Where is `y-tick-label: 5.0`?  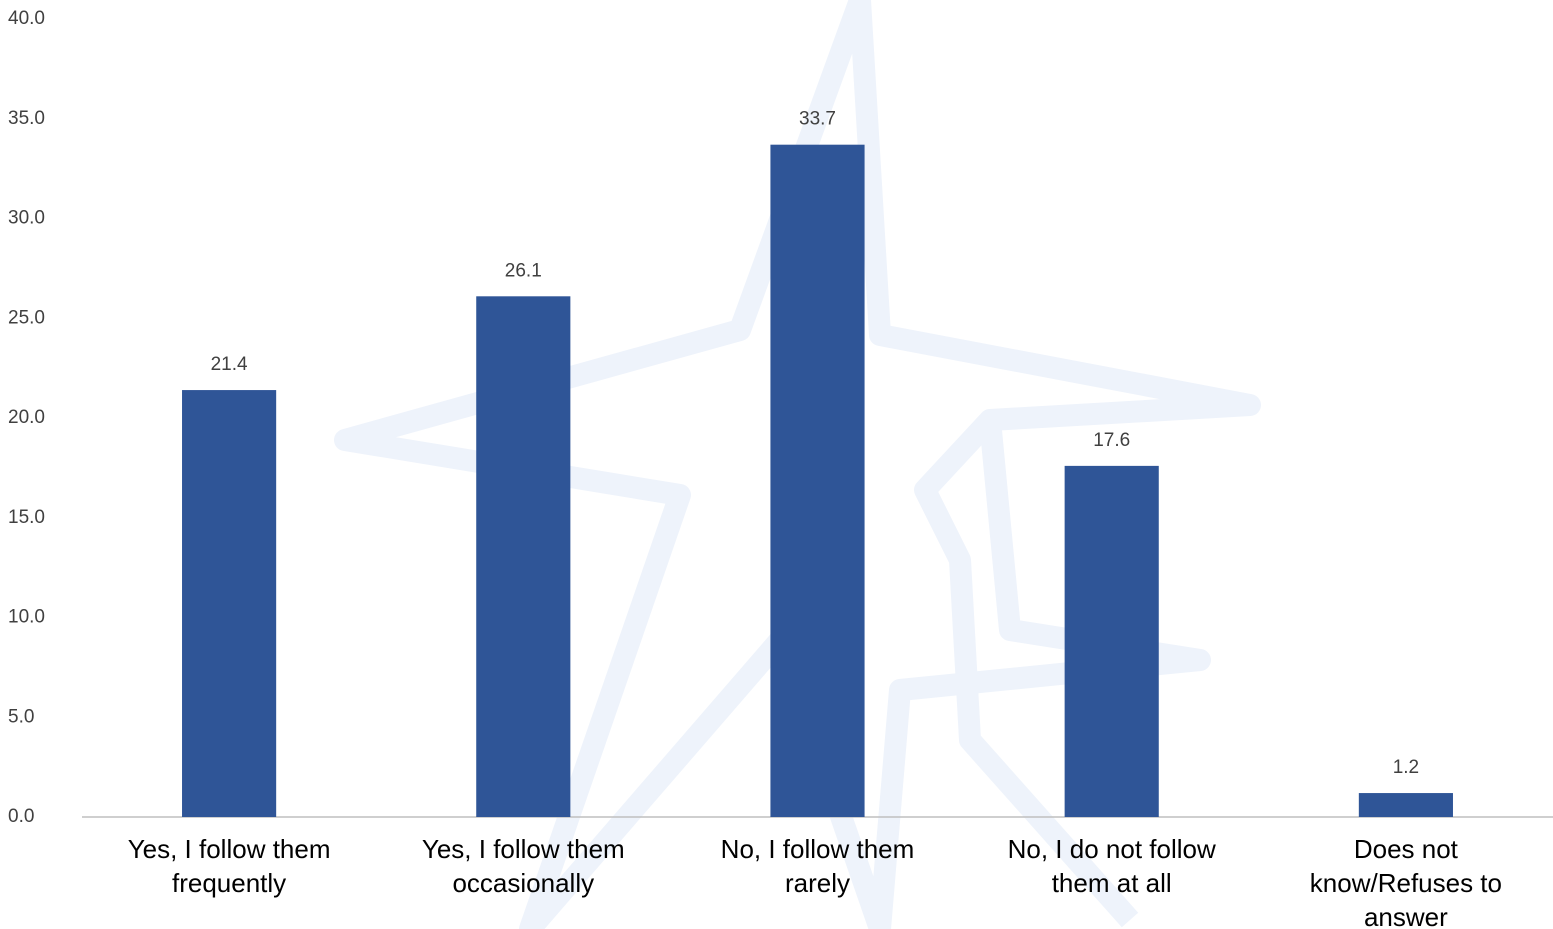 y-tick-label: 5.0 is located at coordinates (21, 716).